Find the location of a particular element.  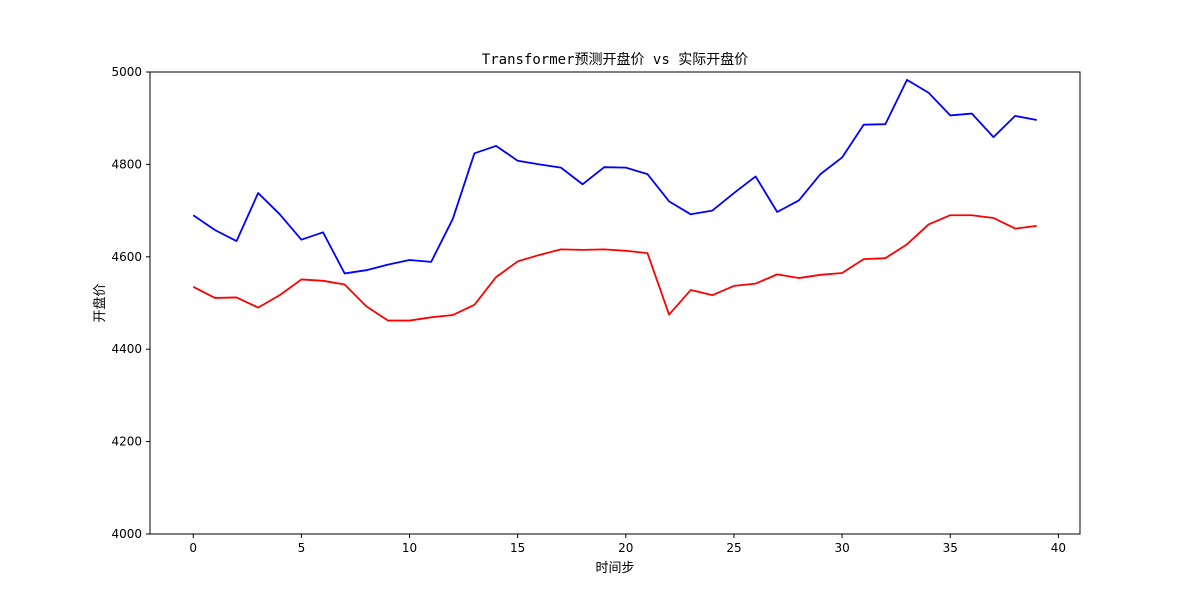

x-tick-label: 0 is located at coordinates (193, 548).